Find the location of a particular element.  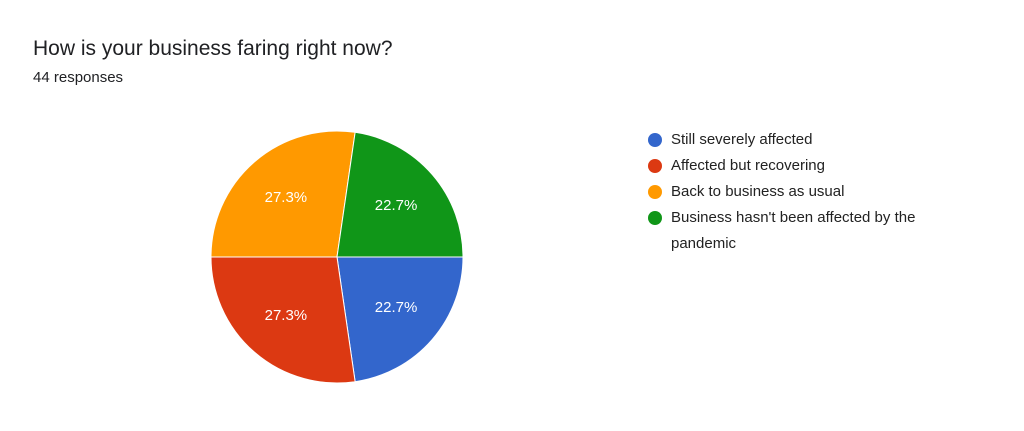

chart-title: How is your business faring right now? is located at coordinates (213, 48).